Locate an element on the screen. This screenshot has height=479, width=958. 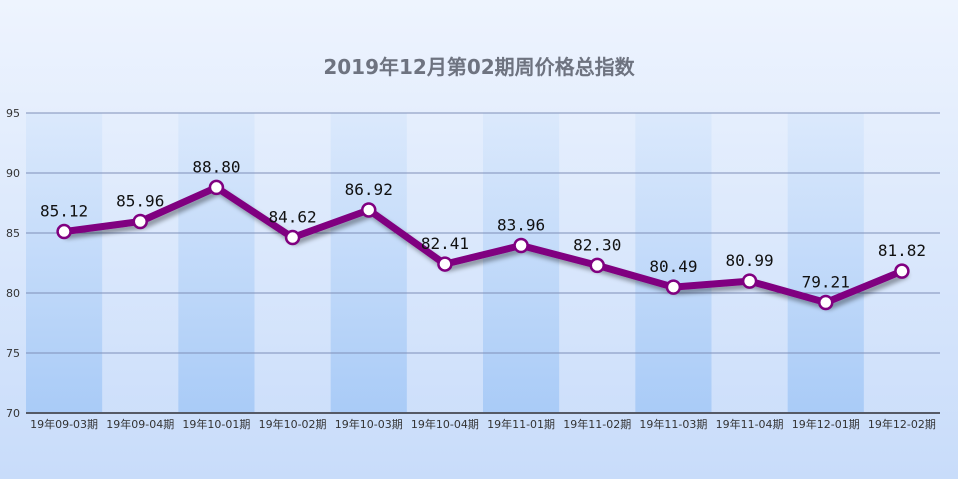
x-tick-label: 19年09-03期 is located at coordinates (64, 424).